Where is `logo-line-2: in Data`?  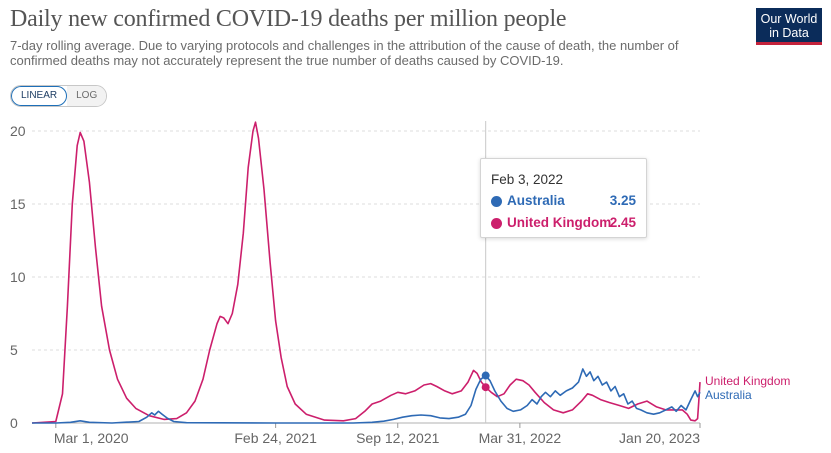
logo-line-2: in Data is located at coordinates (789, 33).